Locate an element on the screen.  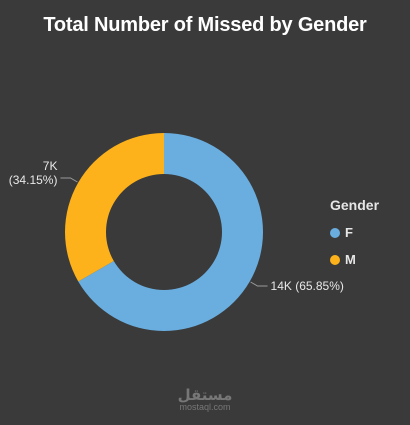
data-label-value-m: 7K is located at coordinates (50, 166).